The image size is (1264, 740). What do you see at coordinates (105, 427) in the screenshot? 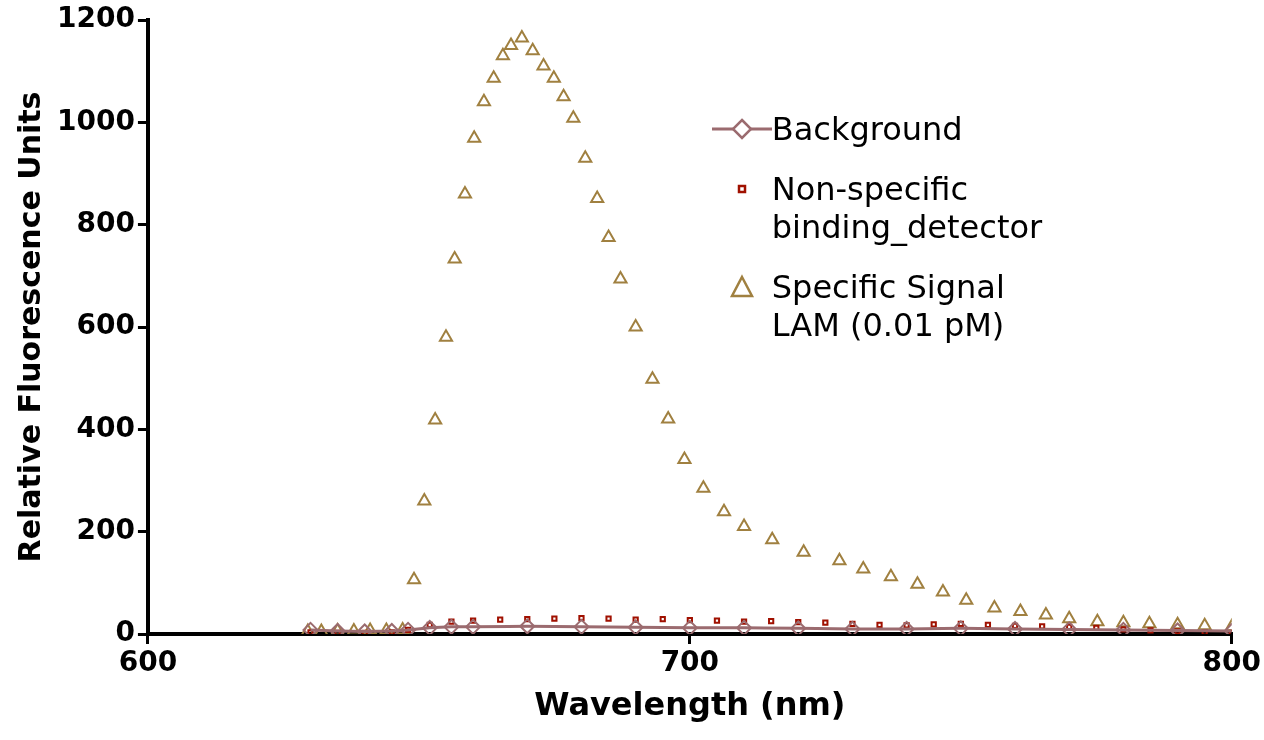
I see `y-tick-label: 400` at bounding box center [105, 427].